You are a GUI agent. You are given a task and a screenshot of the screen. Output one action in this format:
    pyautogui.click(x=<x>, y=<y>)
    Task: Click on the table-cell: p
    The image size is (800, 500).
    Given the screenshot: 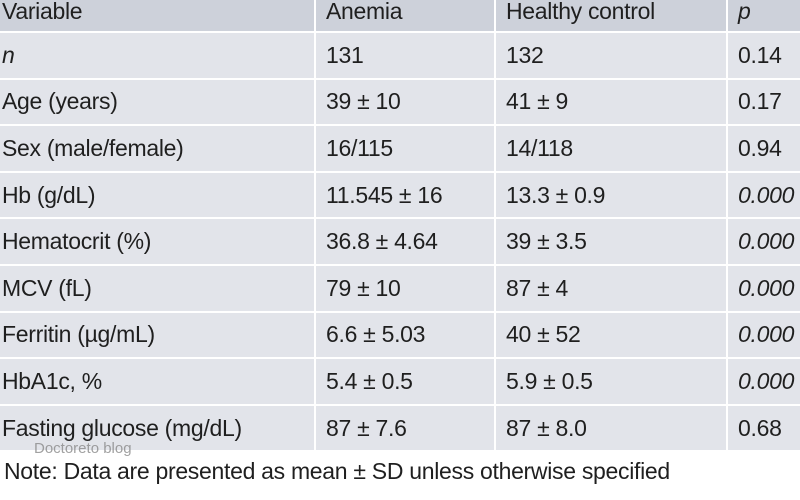 What is the action you would take?
    pyautogui.click(x=764, y=15)
    